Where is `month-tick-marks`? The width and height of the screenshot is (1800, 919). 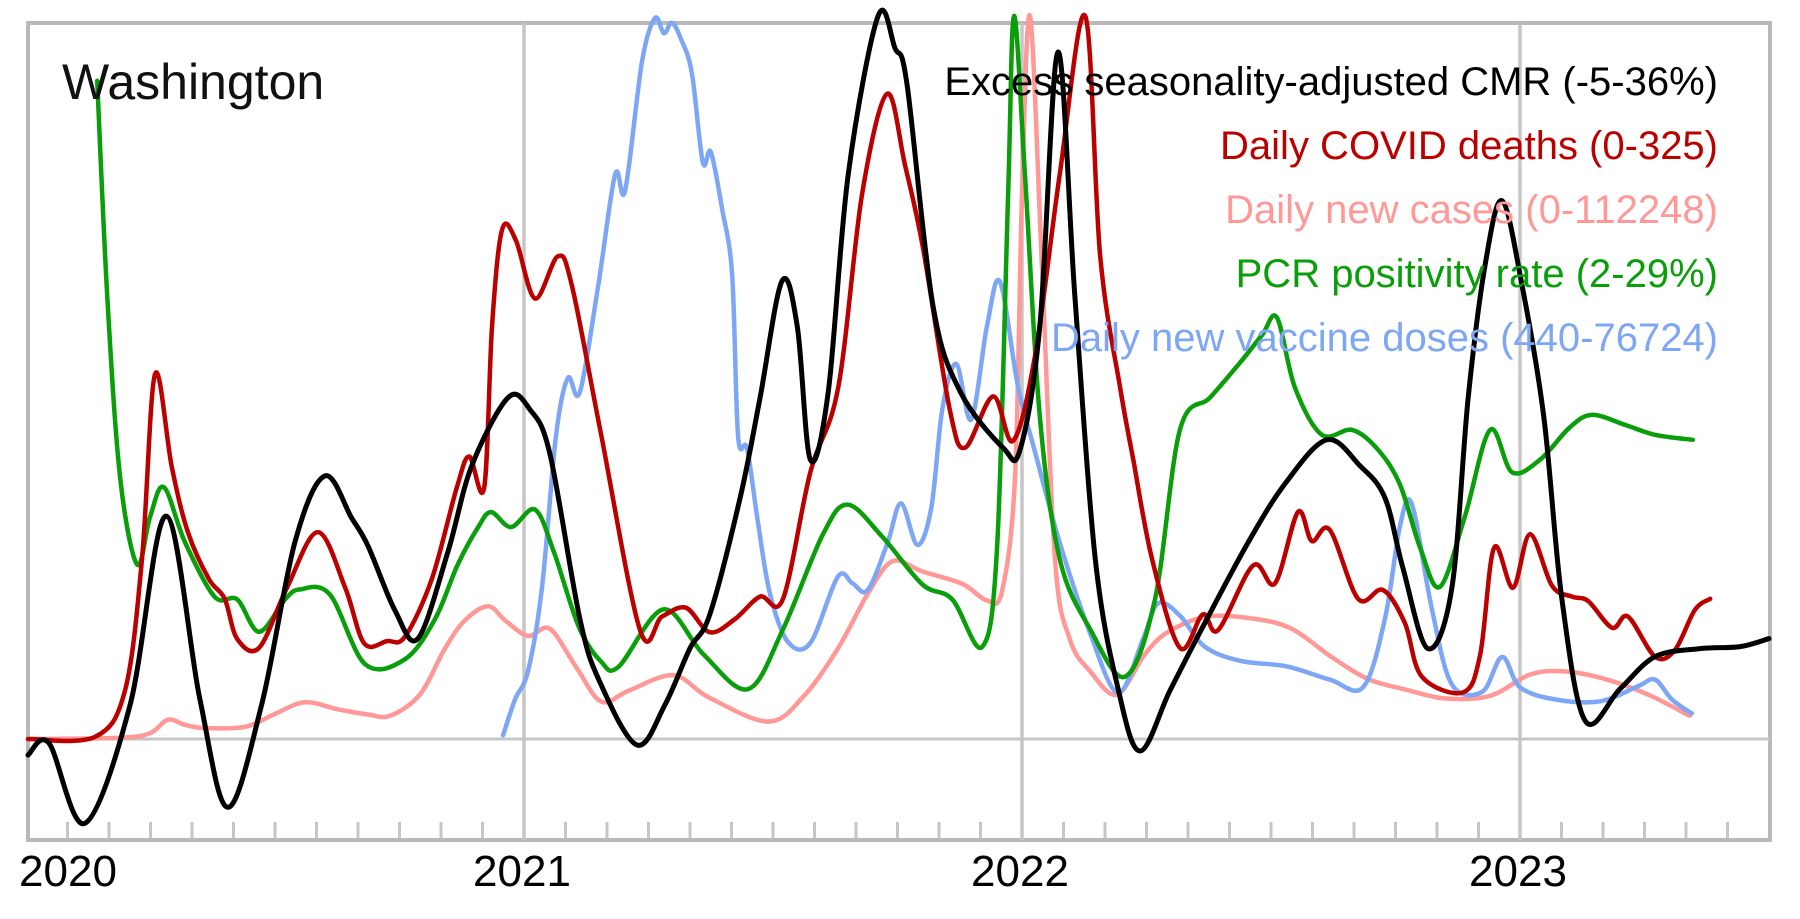 month-tick-marks is located at coordinates (897, 830).